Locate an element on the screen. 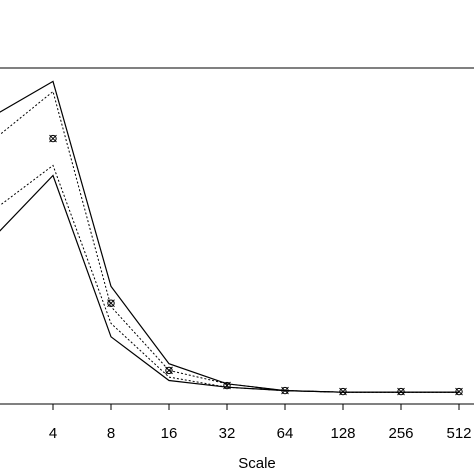  x-tick-label: 512 is located at coordinates (458, 433).